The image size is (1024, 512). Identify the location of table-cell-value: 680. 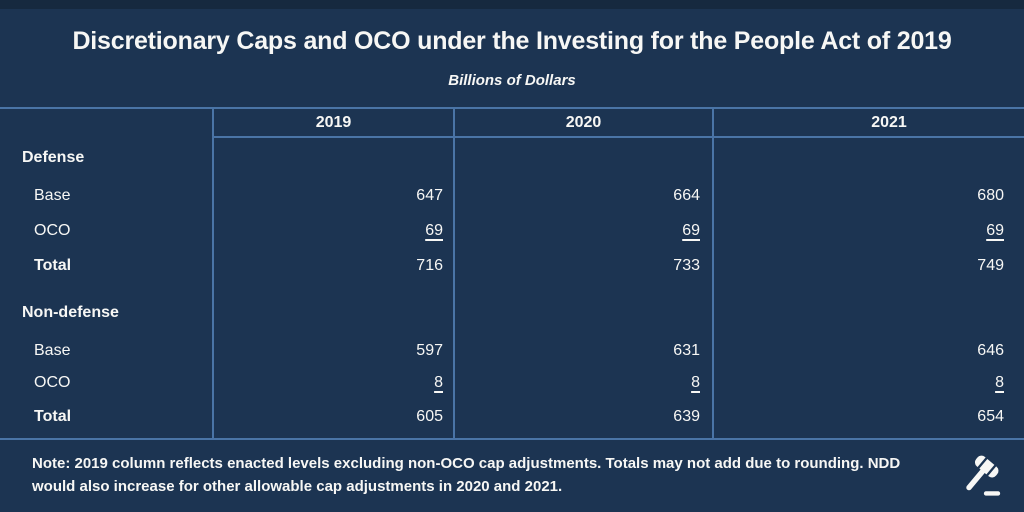
(868, 195).